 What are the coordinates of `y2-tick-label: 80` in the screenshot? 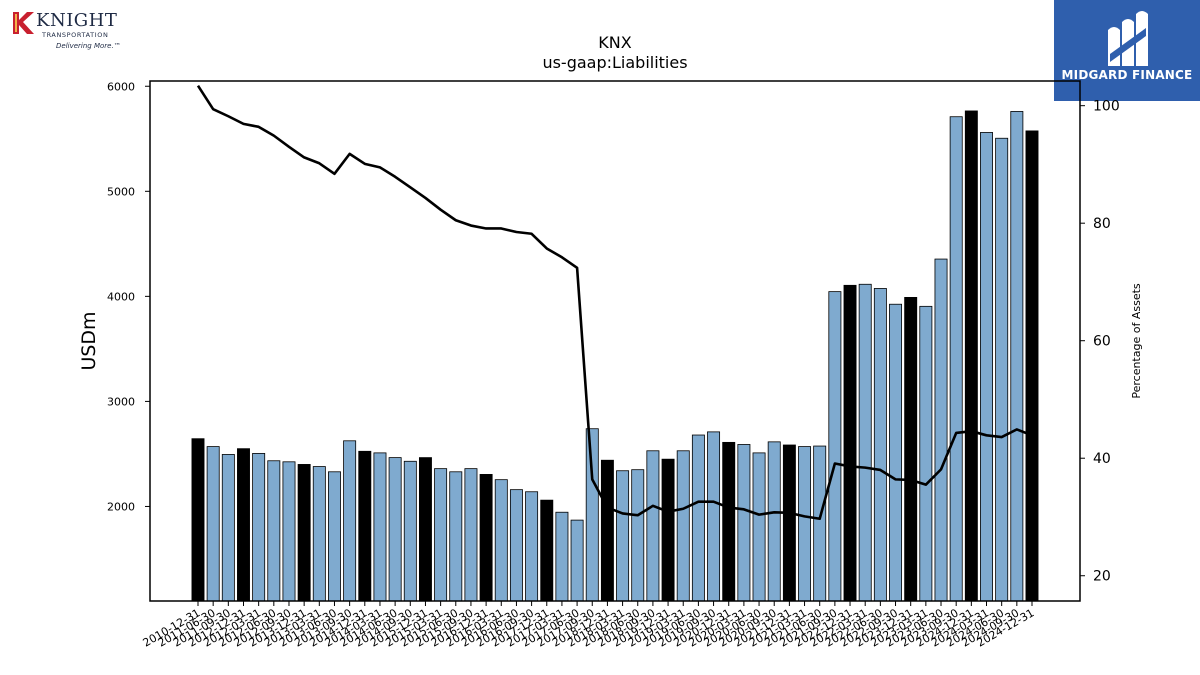 It's located at (1102, 224).